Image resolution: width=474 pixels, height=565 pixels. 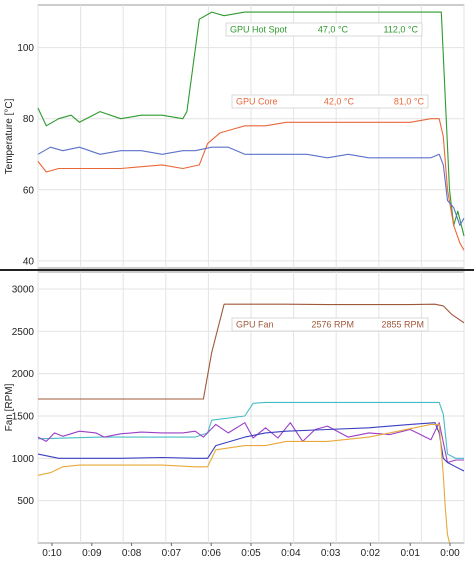 What do you see at coordinates (23, 374) in the screenshot?
I see `y-tick-label: 2000` at bounding box center [23, 374].